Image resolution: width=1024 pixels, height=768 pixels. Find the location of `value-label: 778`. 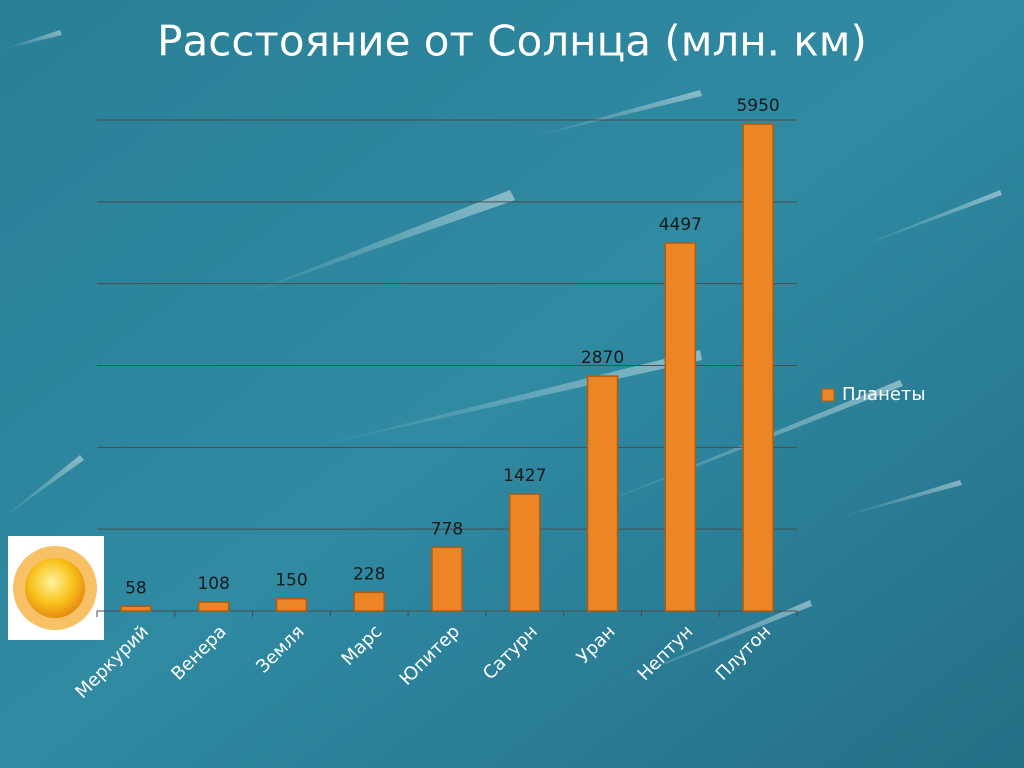

value-label: 778 is located at coordinates (447, 529).